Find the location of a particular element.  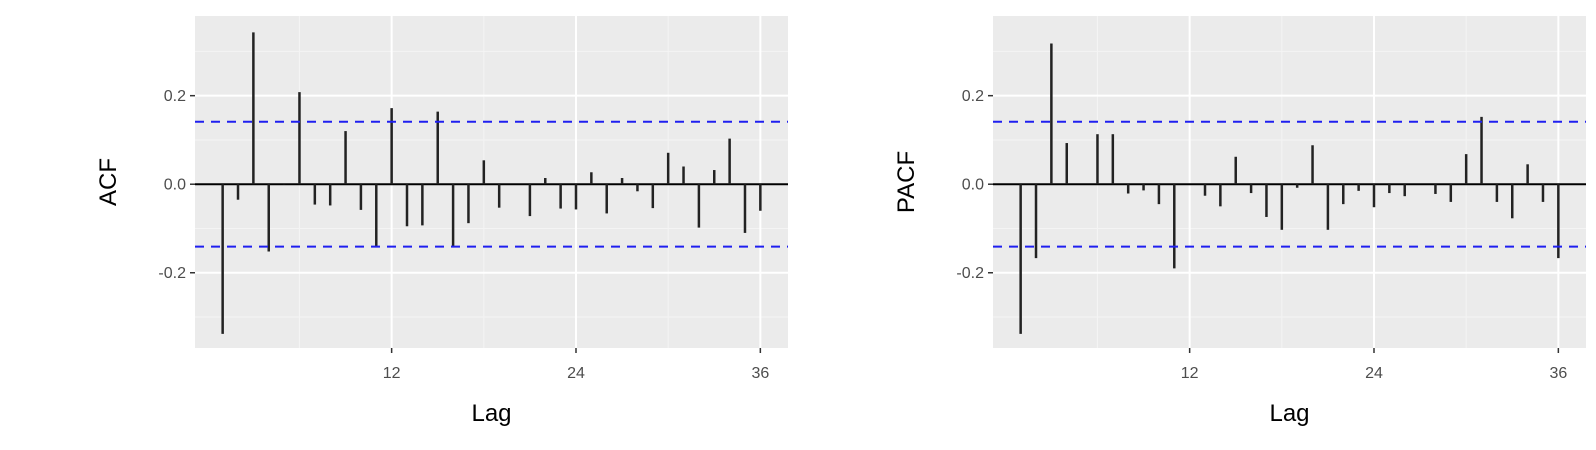

pacf-y-tick-label: -0.2 is located at coordinates (970, 273).